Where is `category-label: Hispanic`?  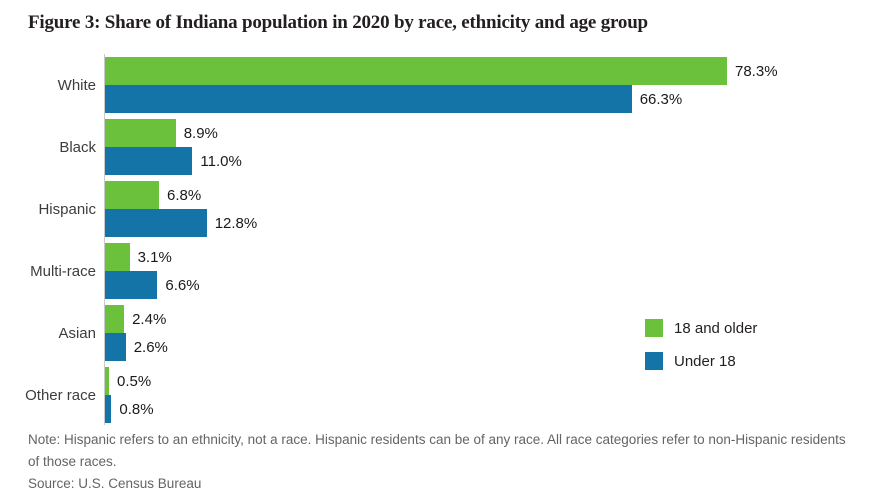
category-label: Hispanic is located at coordinates (67, 209).